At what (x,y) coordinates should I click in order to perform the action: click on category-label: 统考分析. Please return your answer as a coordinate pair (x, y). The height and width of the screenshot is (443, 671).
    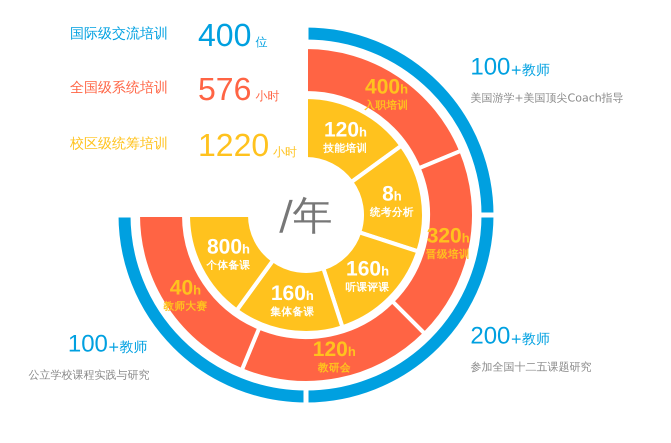
    Looking at the image, I should click on (391, 211).